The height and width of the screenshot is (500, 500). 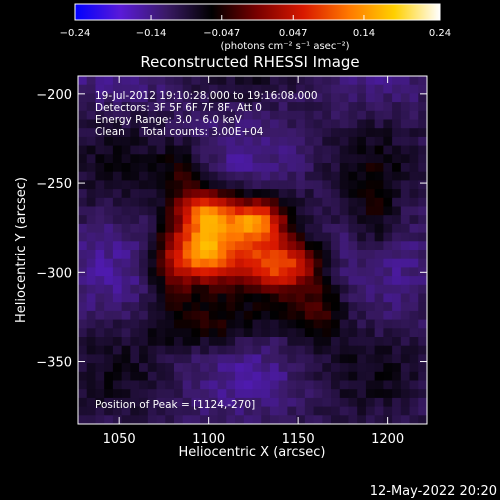 I want to click on y-tick-label: −350, so click(x=54, y=363).